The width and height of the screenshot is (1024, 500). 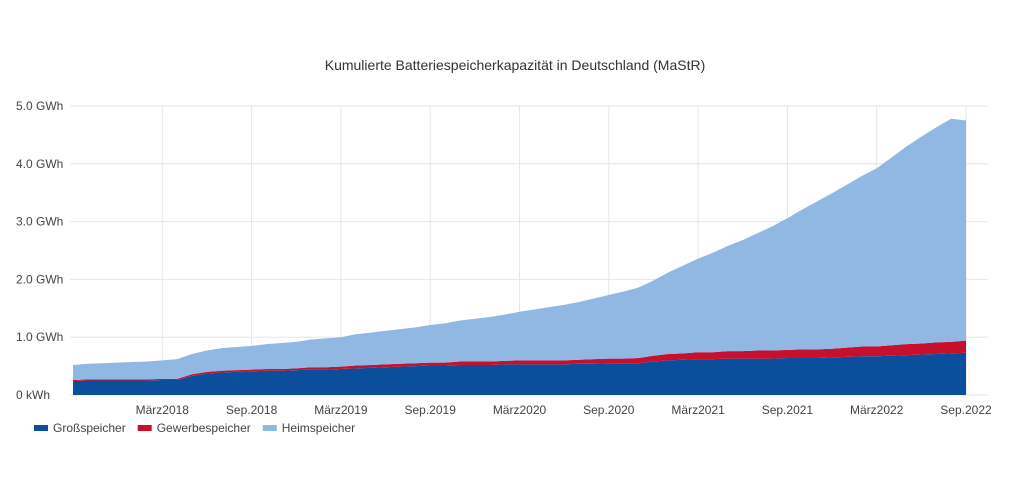 I want to click on y-tick-label: 4.0 GWh, so click(x=39, y=164).